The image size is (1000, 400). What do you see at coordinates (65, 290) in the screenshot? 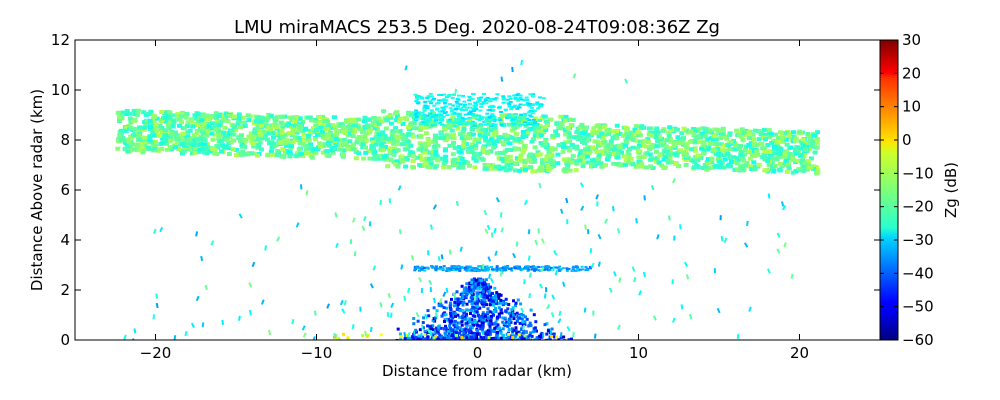
I see `y-tick-label: 2` at bounding box center [65, 290].